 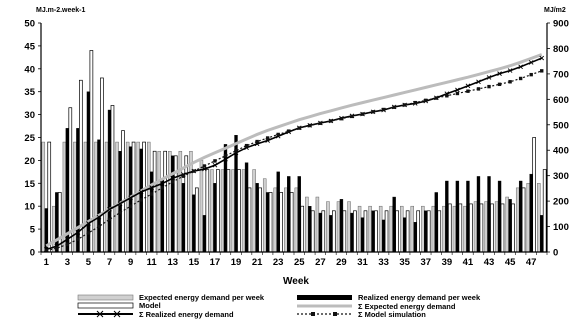 What do you see at coordinates (109, 262) in the screenshot?
I see `x-tick-label: 7` at bounding box center [109, 262].